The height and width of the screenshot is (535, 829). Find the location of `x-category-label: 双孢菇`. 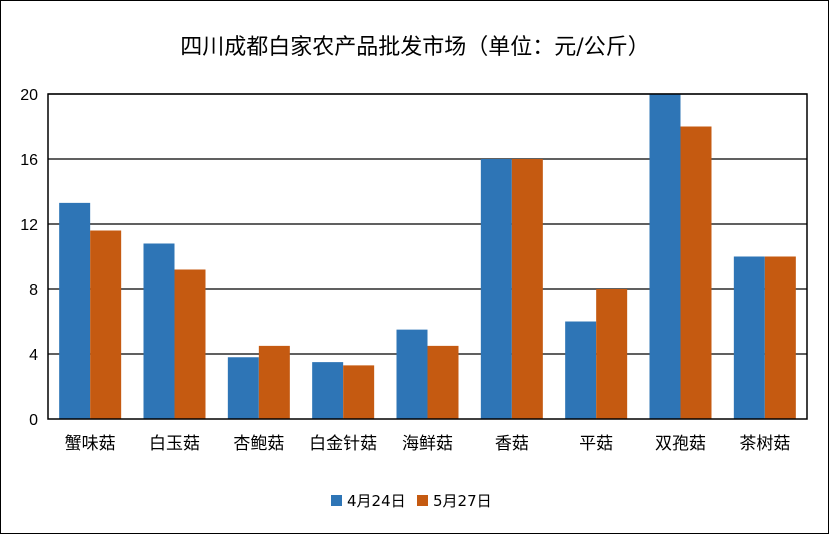

x-category-label: 双孢菇 is located at coordinates (680, 444).